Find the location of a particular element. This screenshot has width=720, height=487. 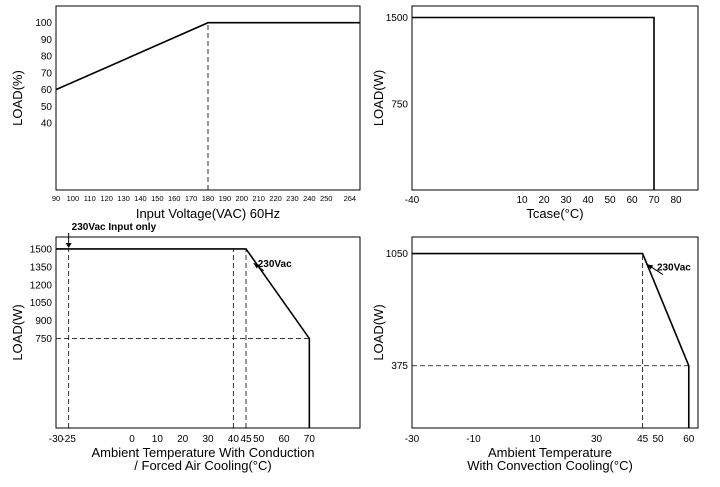

y-tick-label: 90 is located at coordinates (47, 40).